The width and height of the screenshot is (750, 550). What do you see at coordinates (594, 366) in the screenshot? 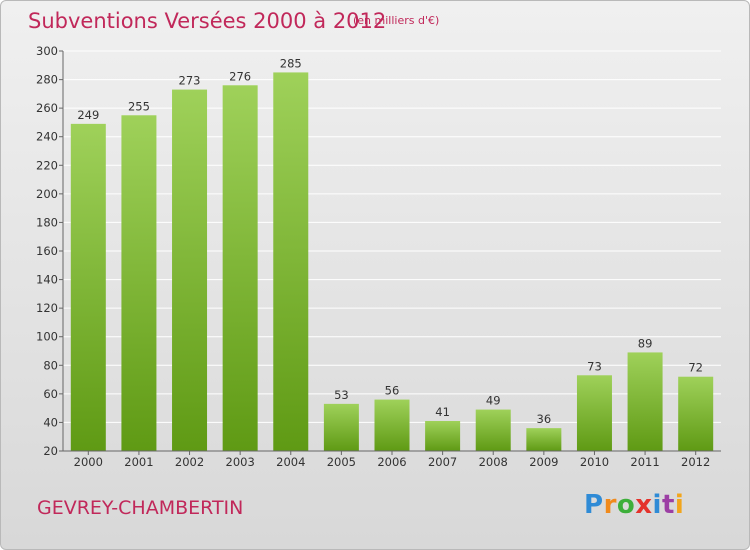
I see `data-label: 73` at bounding box center [594, 366].